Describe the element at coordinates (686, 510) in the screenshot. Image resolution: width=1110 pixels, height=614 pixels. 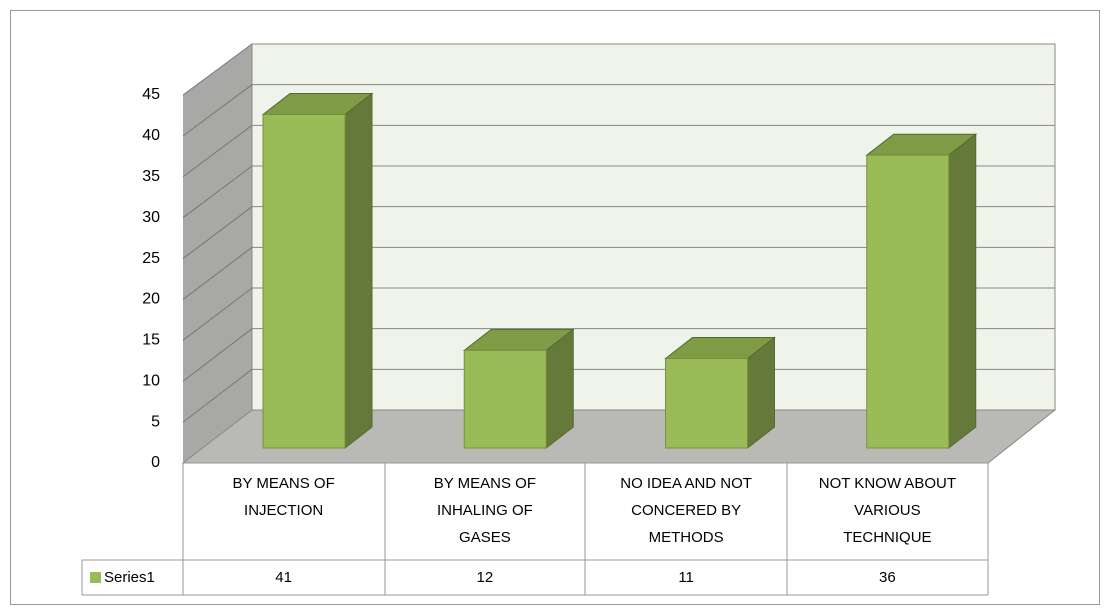
I see `category-label: NO IDEA AND NOT CONCERED BY METHODS` at that location.